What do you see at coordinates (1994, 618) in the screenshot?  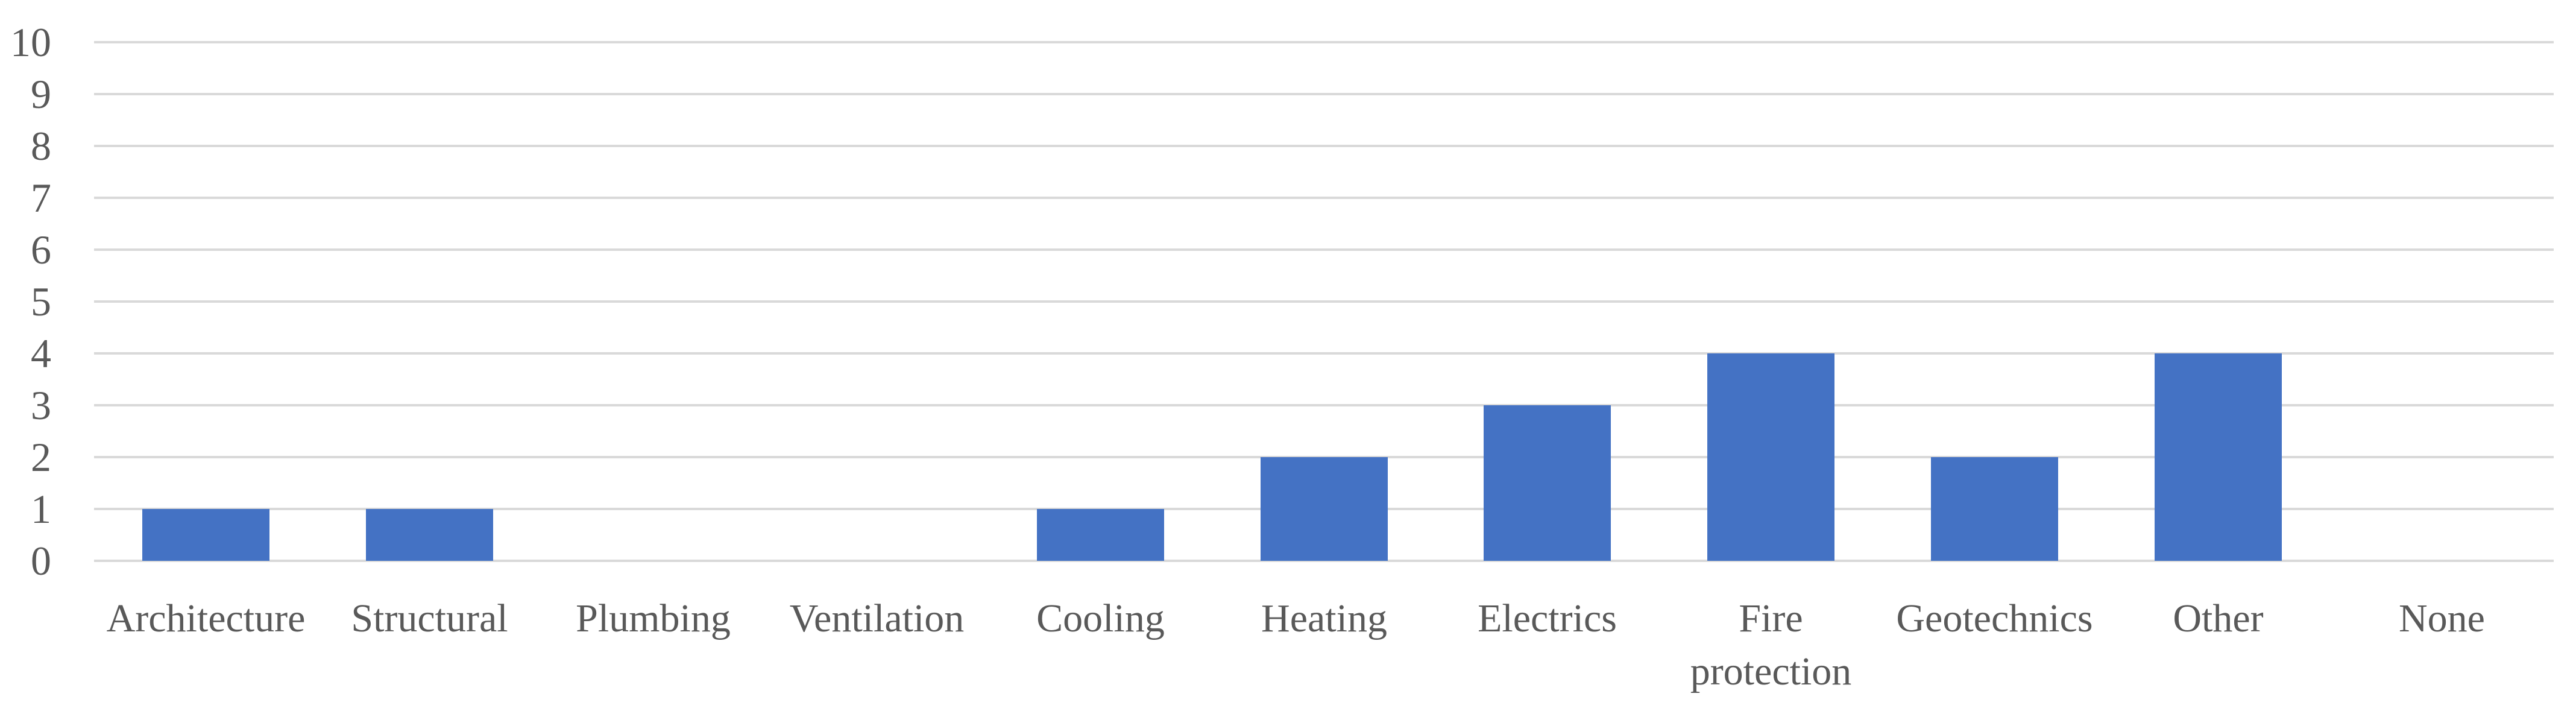 I see `x-axis-tick-label-geotechnics: Geotechnics` at bounding box center [1994, 618].